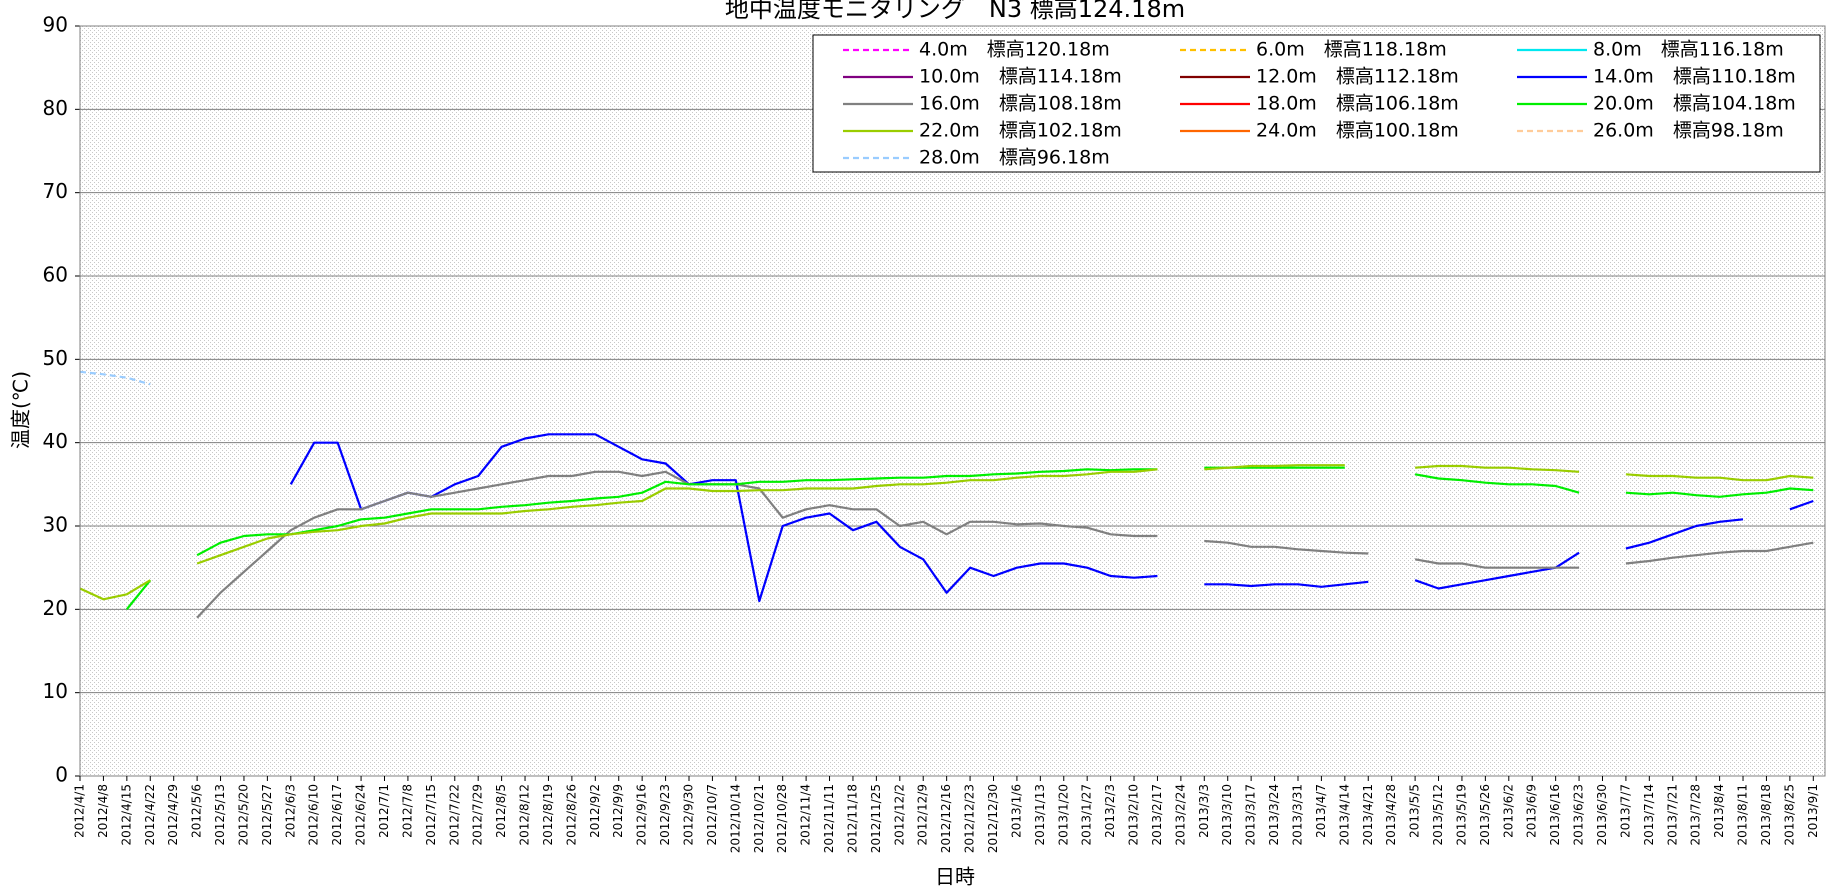 The image size is (1835, 890). I want to click on legend-label: 6.0m 標高118.18m, so click(1351, 50).